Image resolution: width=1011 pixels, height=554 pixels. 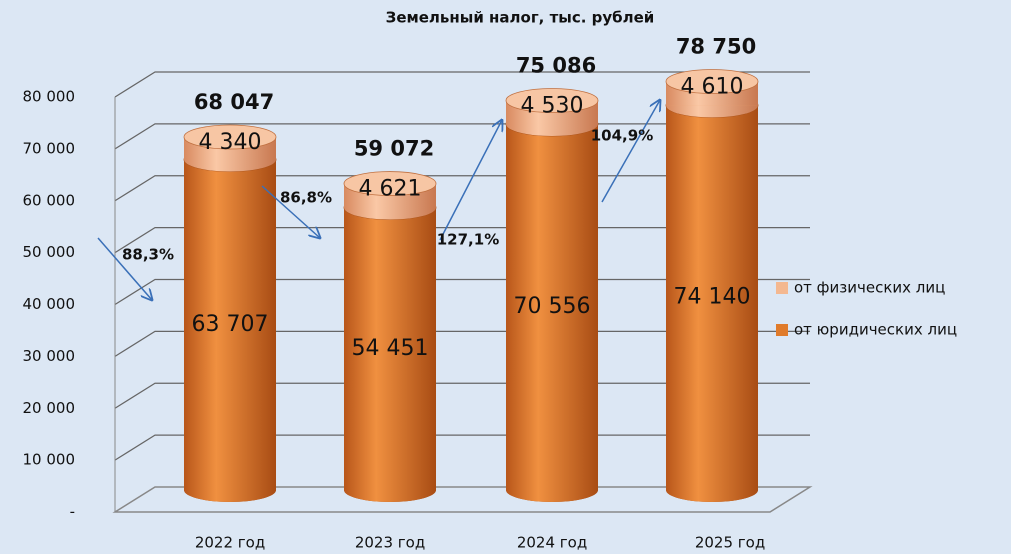 What do you see at coordinates (234, 102) in the screenshot?
I see `total-label: 68 047` at bounding box center [234, 102].